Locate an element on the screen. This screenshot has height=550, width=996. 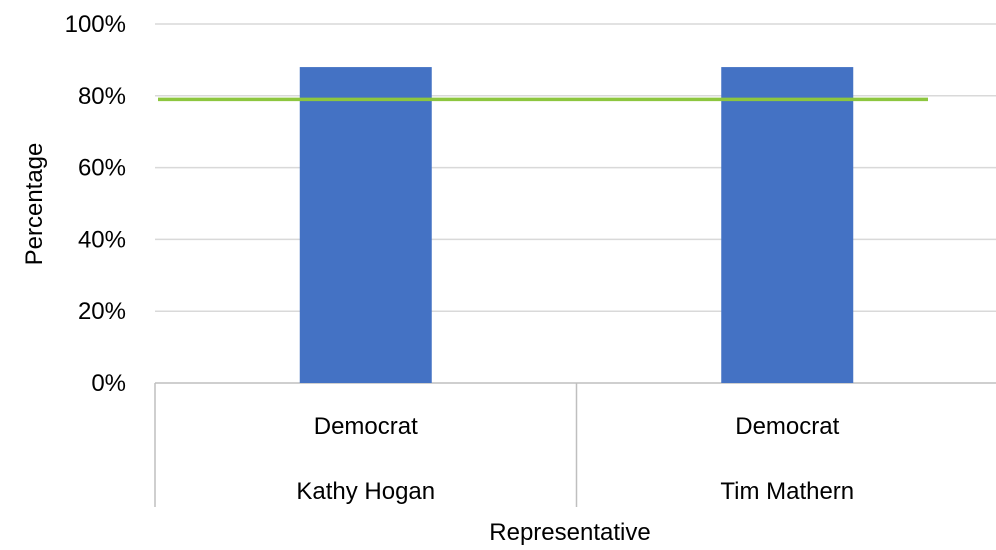
x-axis-title: Representative is located at coordinates (569, 532).